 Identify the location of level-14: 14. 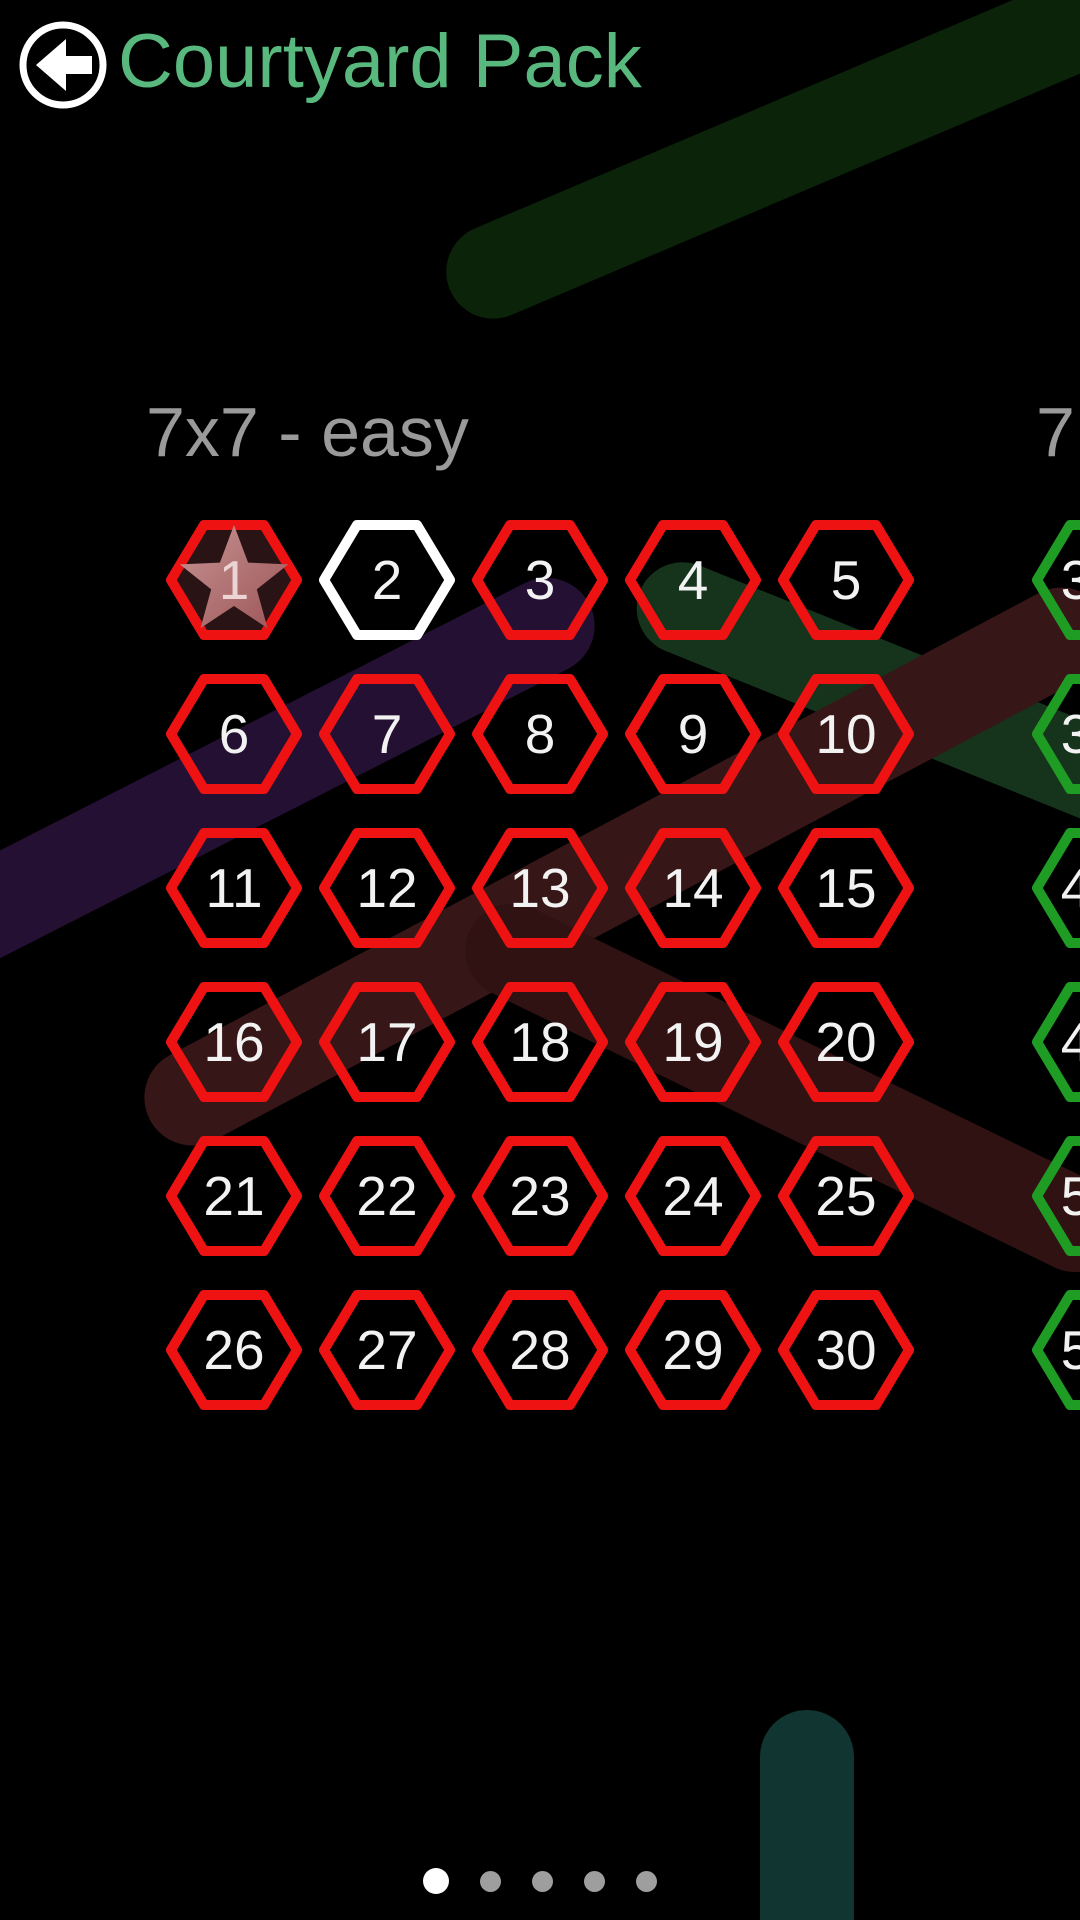
(693, 888).